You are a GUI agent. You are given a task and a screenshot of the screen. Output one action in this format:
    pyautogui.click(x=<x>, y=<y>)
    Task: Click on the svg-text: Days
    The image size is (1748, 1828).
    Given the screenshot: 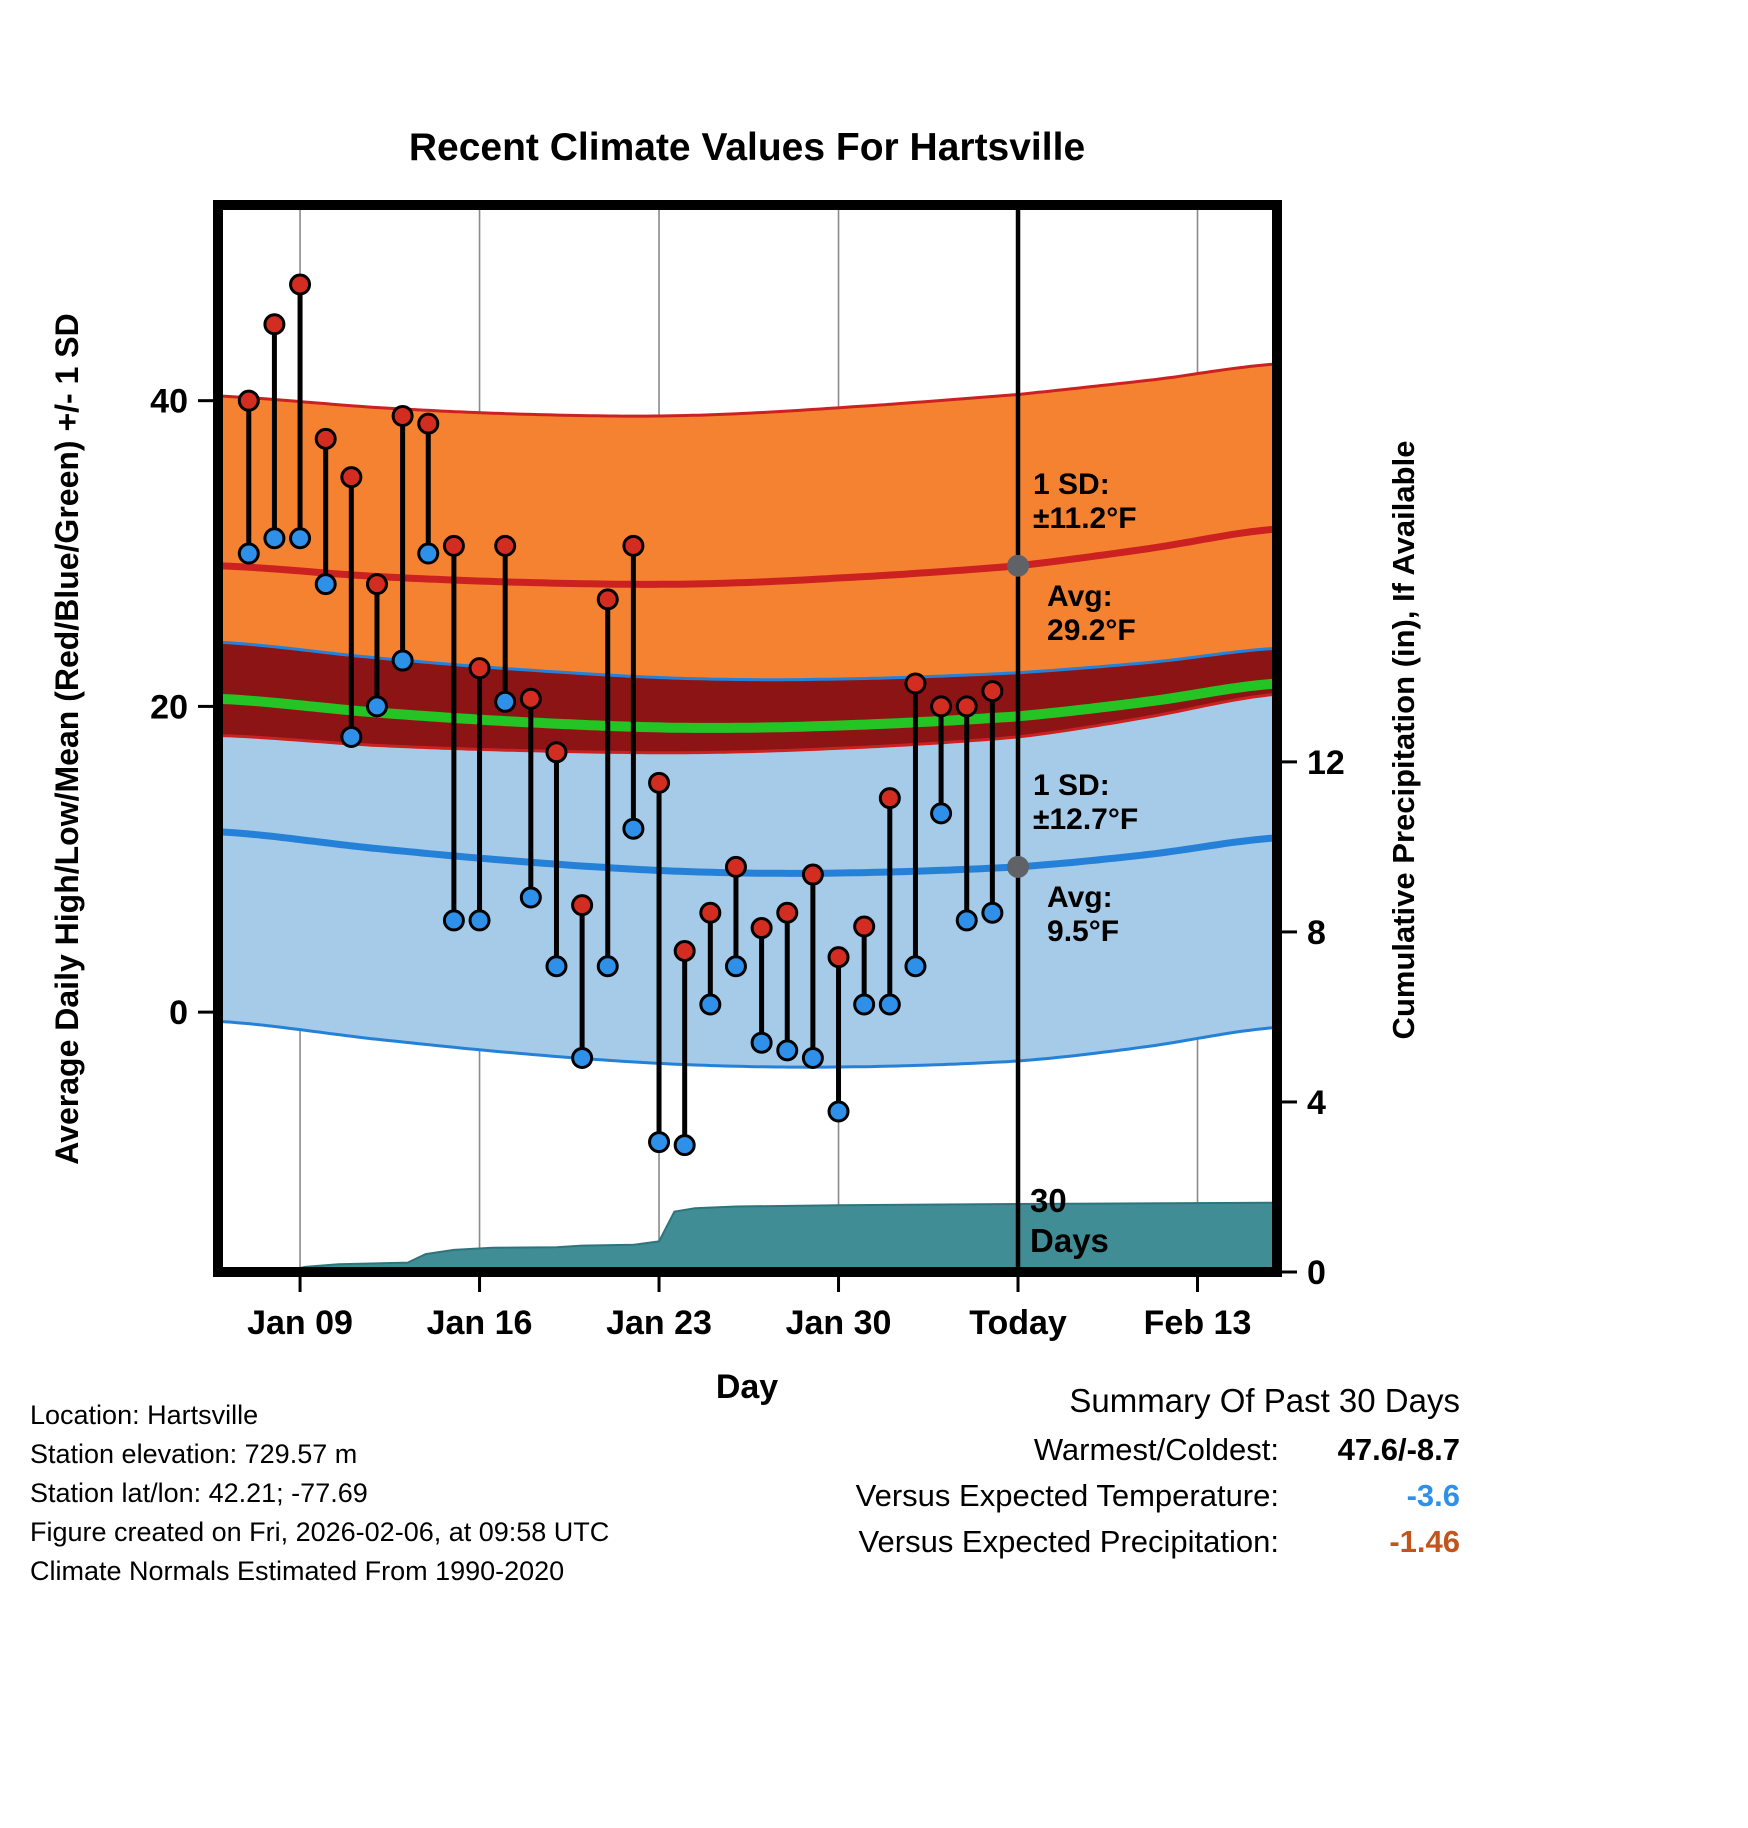 What is the action you would take?
    pyautogui.click(x=1069, y=1240)
    